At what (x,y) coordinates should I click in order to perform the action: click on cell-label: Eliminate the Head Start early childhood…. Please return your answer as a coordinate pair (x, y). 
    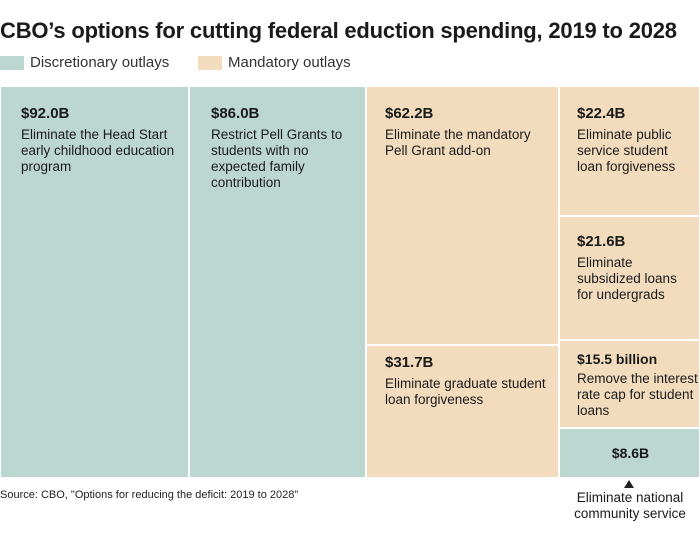
    Looking at the image, I should click on (98, 150).